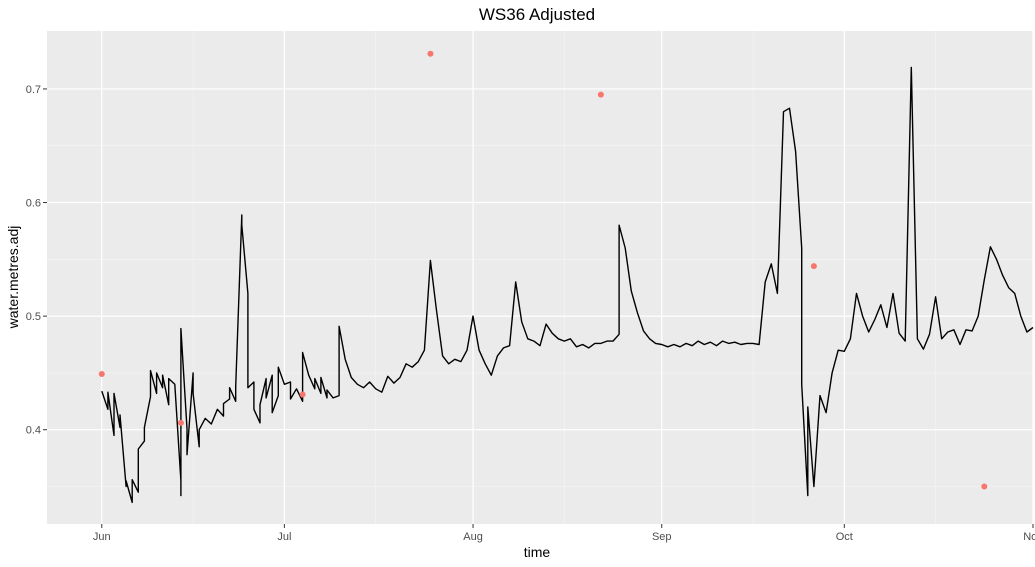 The image size is (1035, 567). What do you see at coordinates (33, 204) in the screenshot?
I see `y-tick-label: 0.6` at bounding box center [33, 204].